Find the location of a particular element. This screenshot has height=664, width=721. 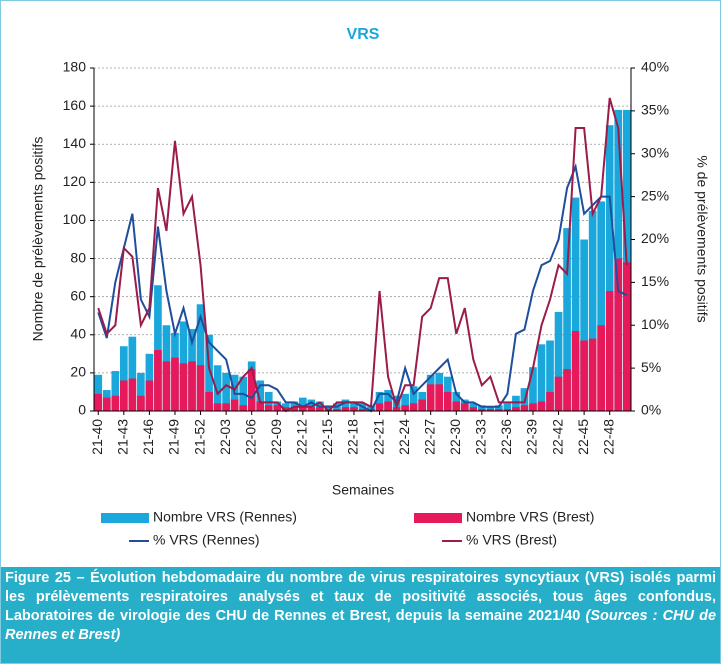

x-tick-label: 22-09 is located at coordinates (276, 437).